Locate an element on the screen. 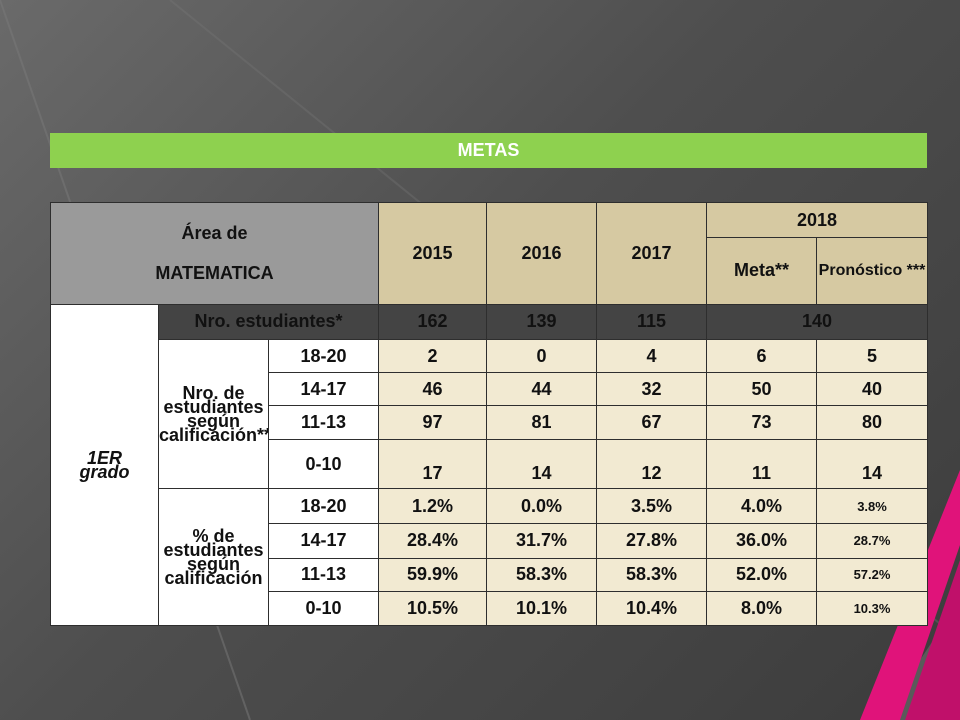  year-2016: 2016 is located at coordinates (542, 253).